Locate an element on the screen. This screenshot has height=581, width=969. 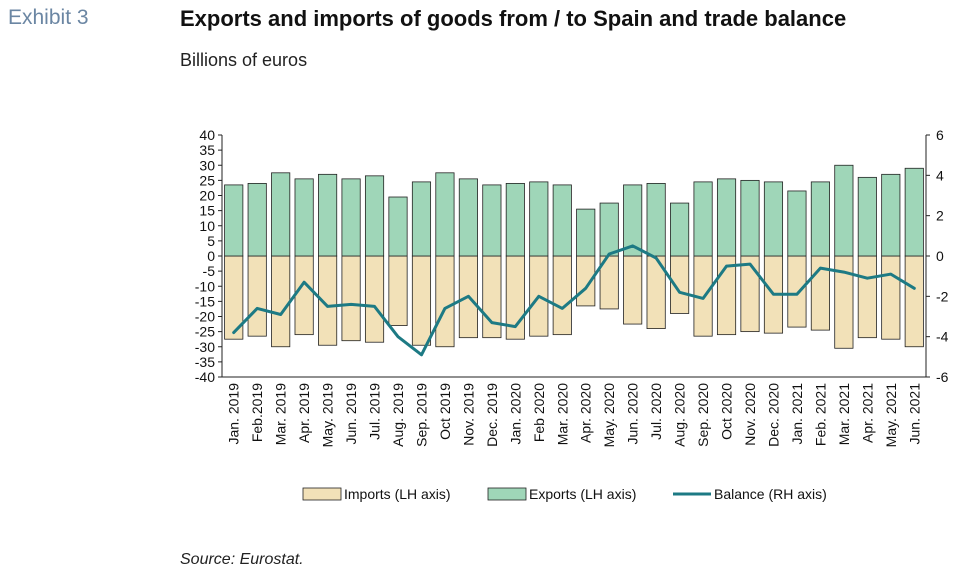
left-axis-tick-label: 40 is located at coordinates (207, 135).